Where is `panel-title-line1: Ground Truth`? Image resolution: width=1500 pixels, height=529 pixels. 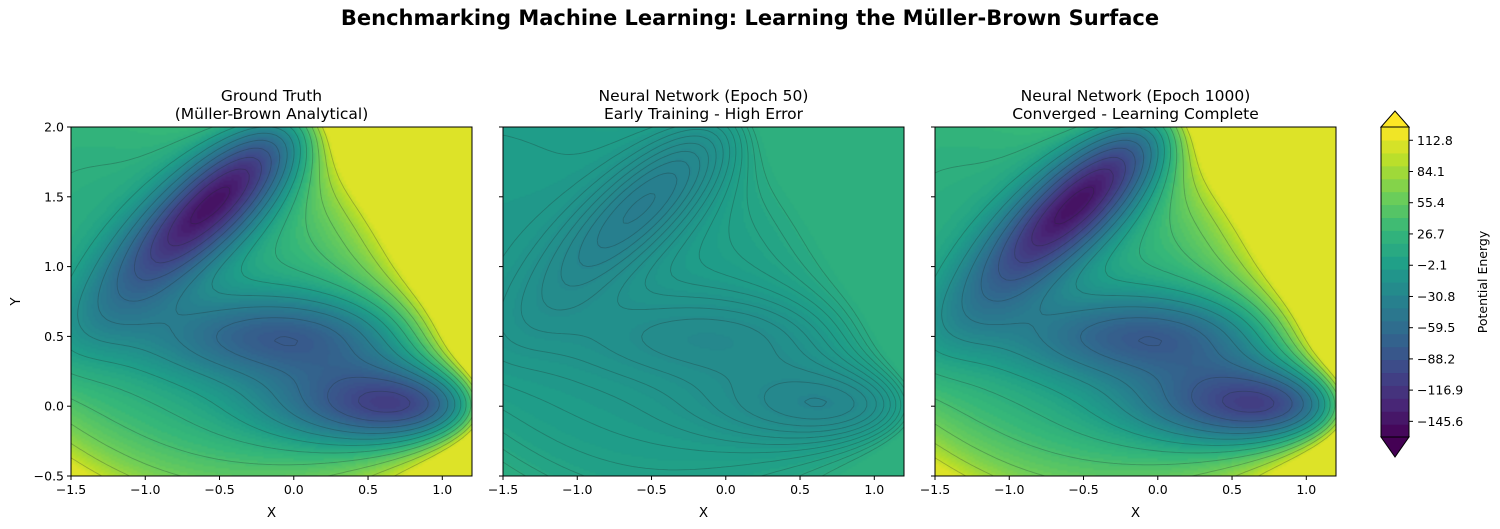 panel-title-line1: Ground Truth is located at coordinates (271, 96).